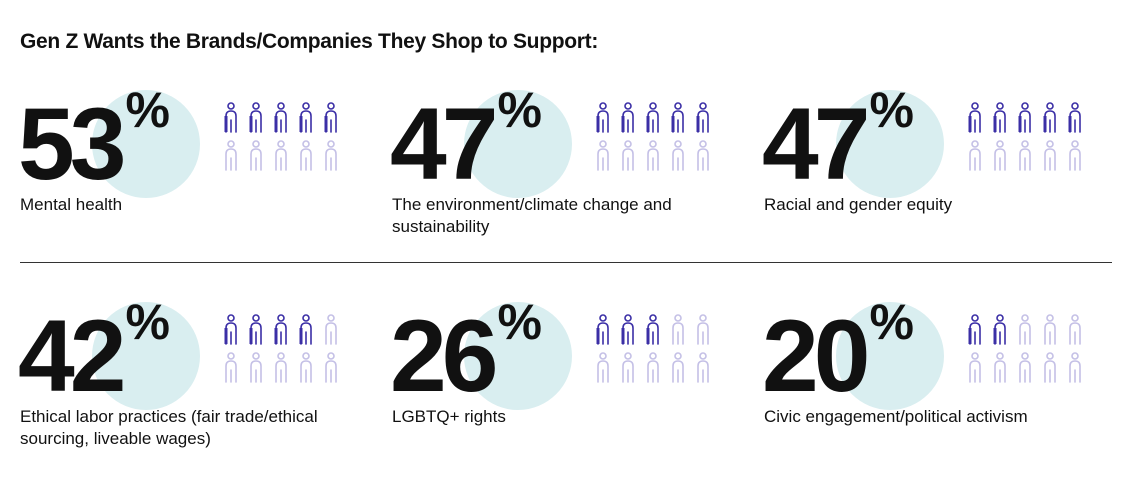  I want to click on stat-value: 53%, so click(94, 143).